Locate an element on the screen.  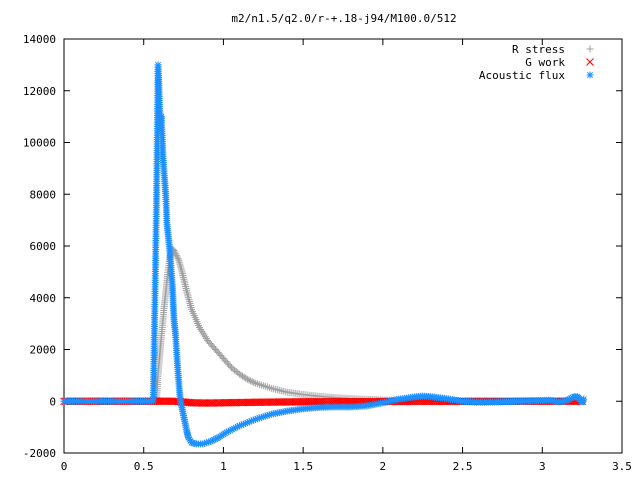
legend-label: R stress is located at coordinates (538, 49).